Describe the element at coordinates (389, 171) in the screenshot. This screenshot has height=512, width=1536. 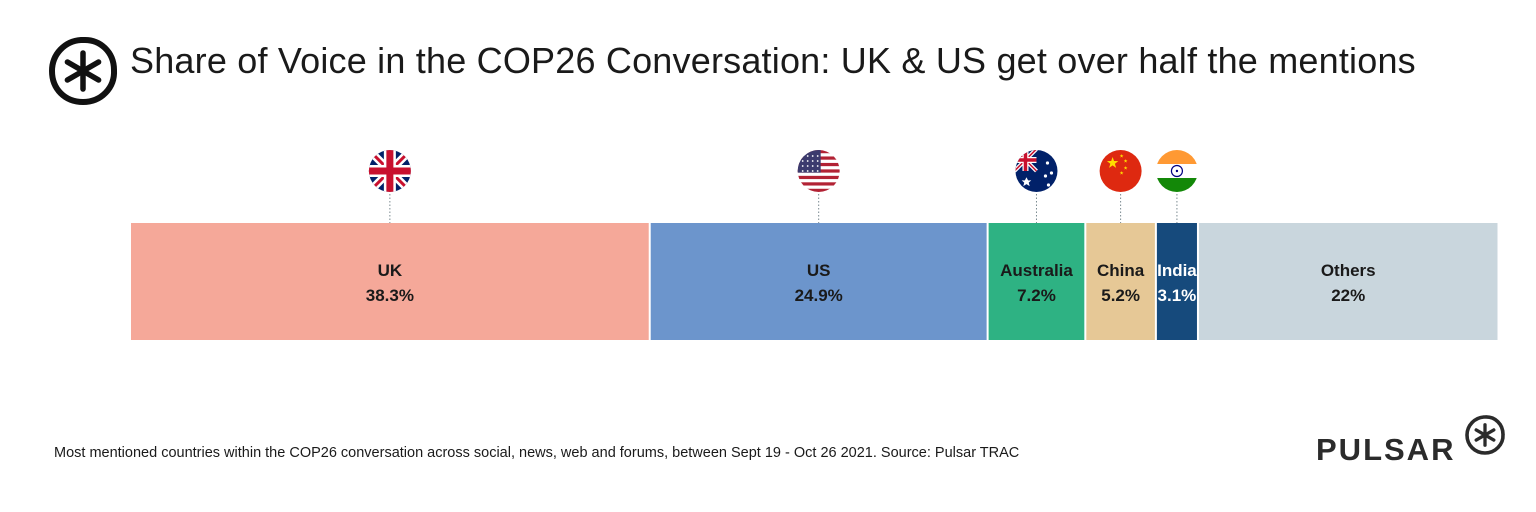
I see `uk-flag-icon` at that location.